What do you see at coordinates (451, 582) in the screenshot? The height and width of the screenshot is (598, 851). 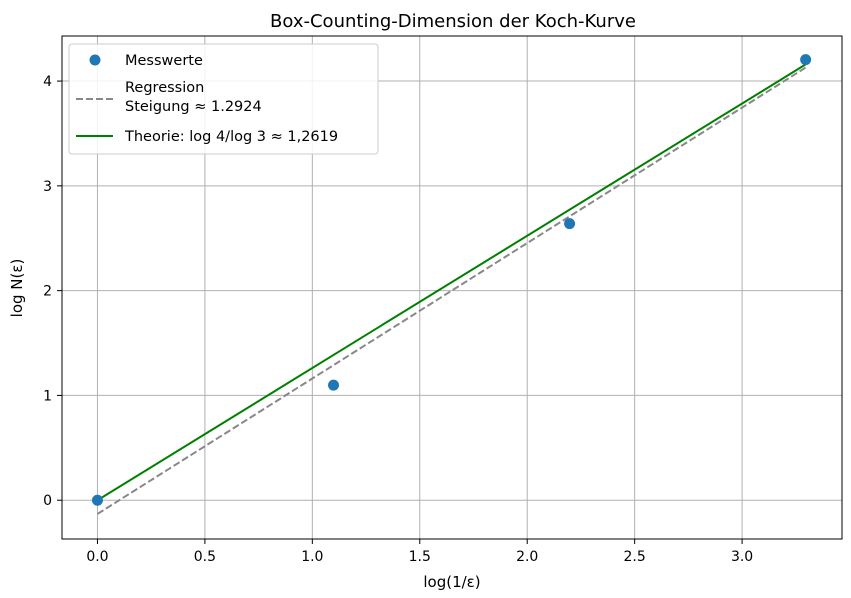 I see `x-axis-label: log(1/ε)` at bounding box center [451, 582].